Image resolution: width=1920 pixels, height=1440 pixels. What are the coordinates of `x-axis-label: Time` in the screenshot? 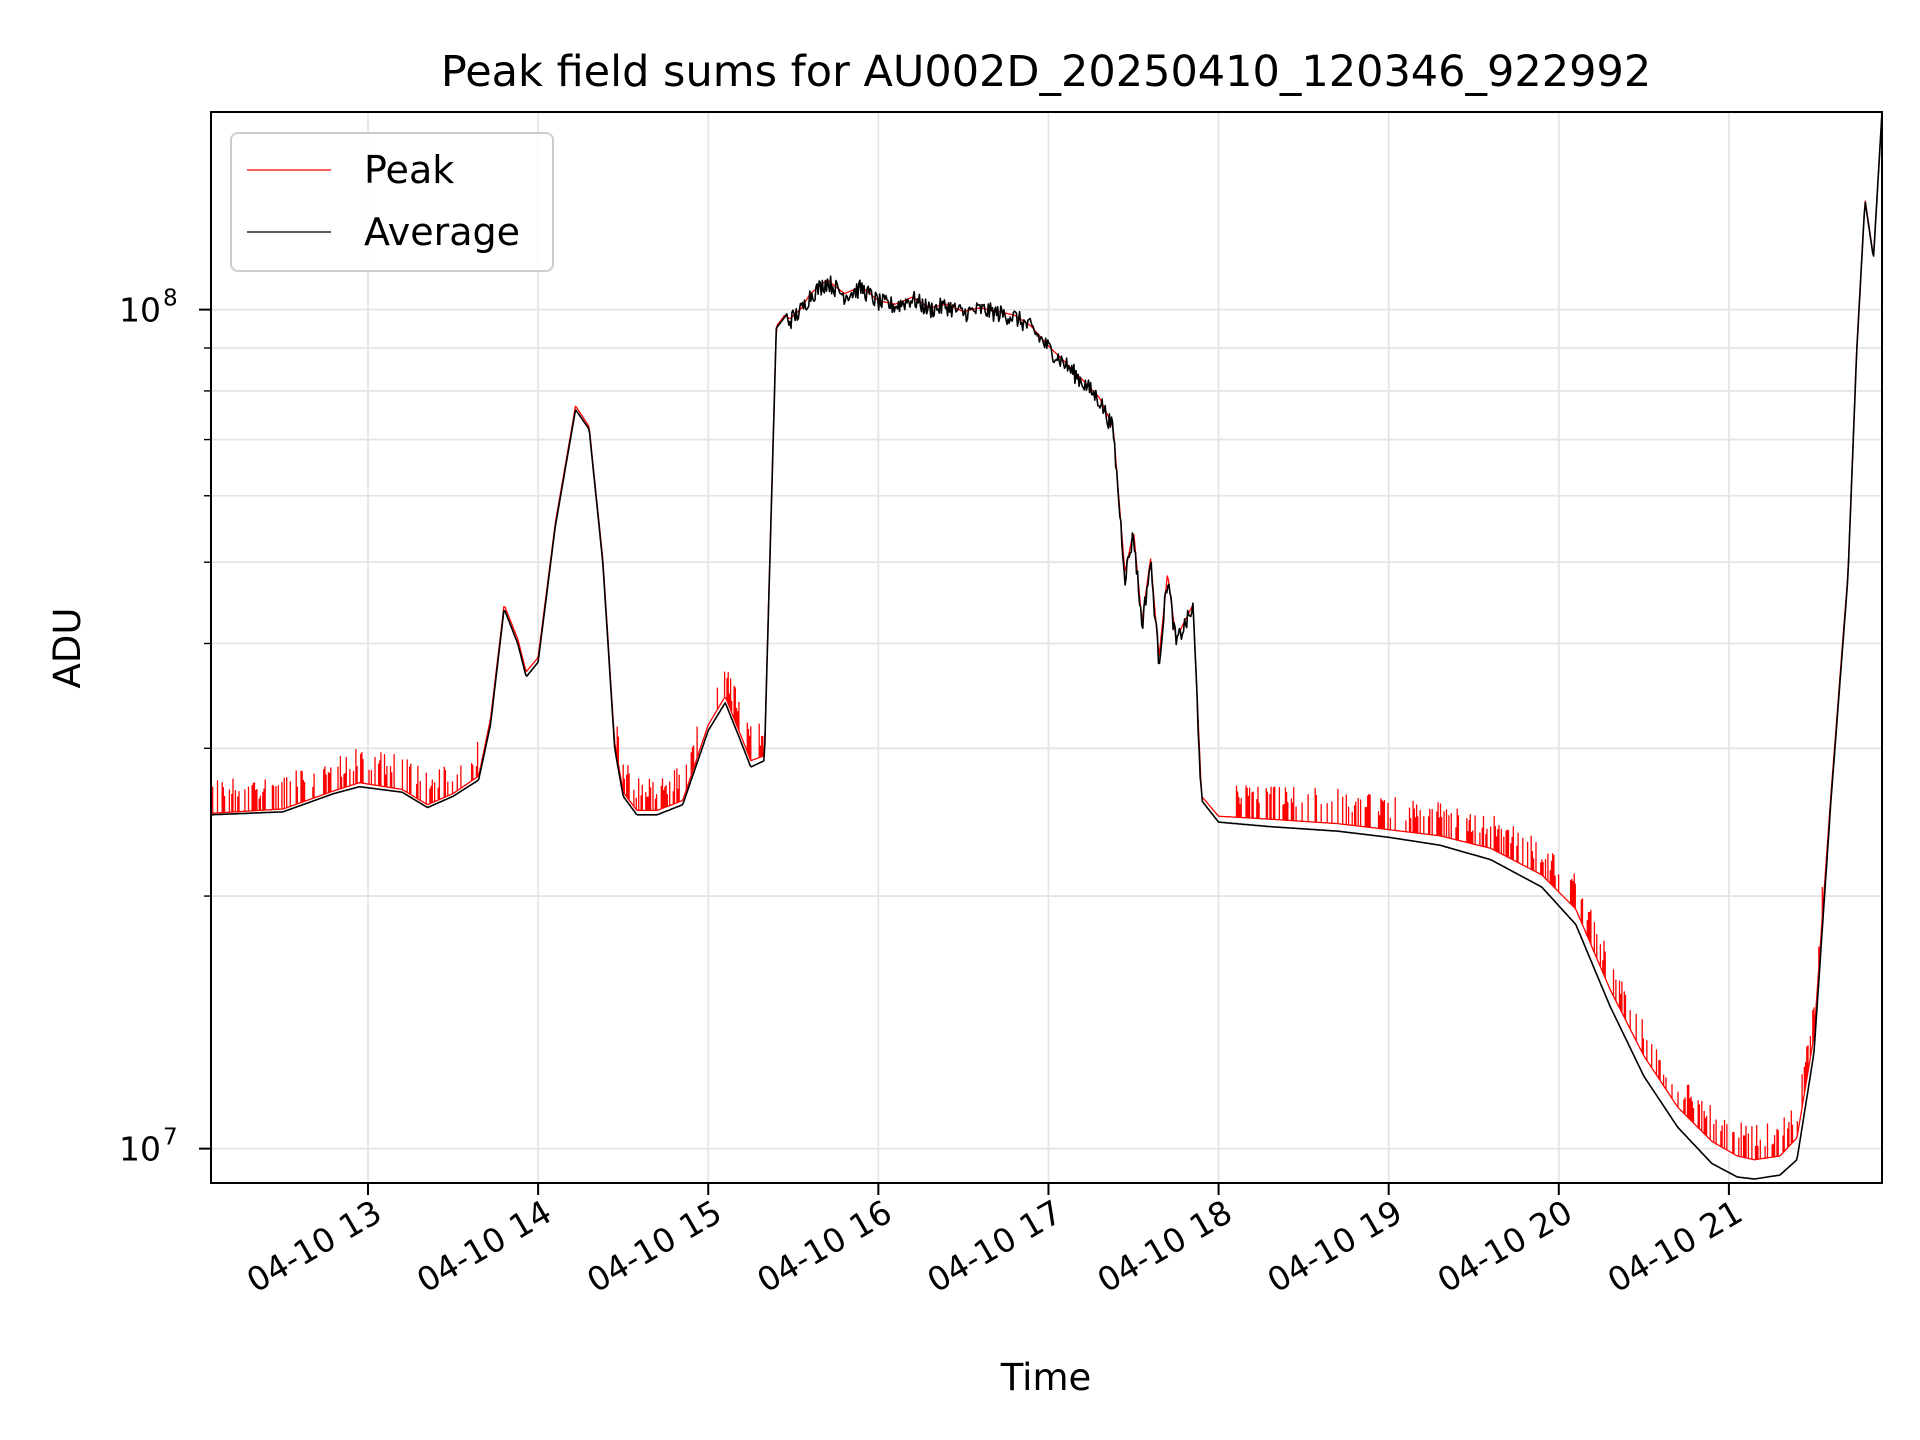 It's located at (1046, 1377).